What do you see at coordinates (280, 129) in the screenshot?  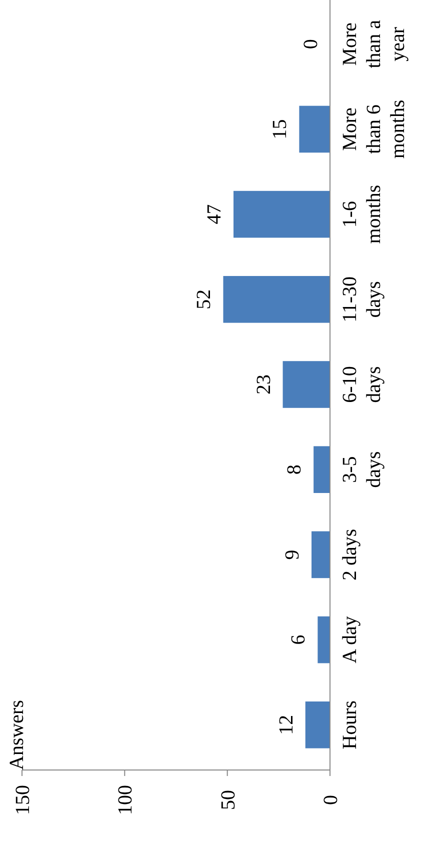 I see `data-label: 15` at bounding box center [280, 129].